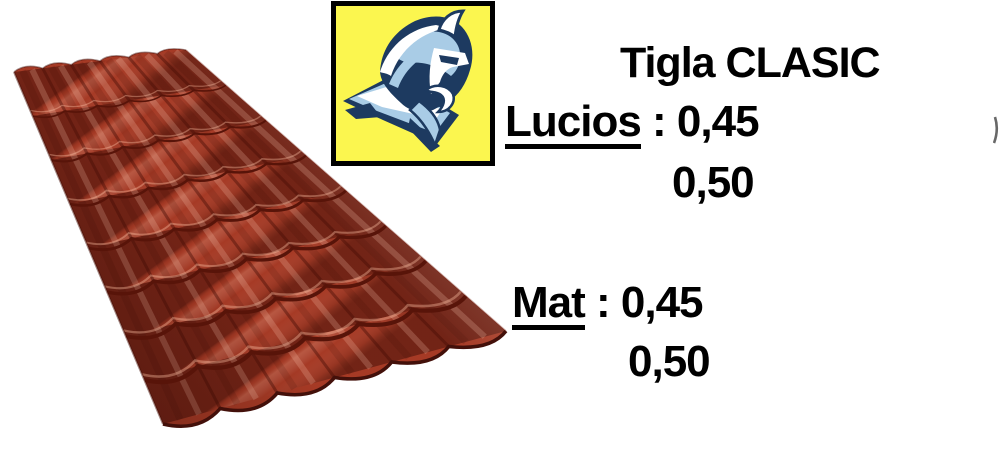 The width and height of the screenshot is (1000, 451). Describe the element at coordinates (408, 80) in the screenshot. I see `viking-head-icon` at that location.